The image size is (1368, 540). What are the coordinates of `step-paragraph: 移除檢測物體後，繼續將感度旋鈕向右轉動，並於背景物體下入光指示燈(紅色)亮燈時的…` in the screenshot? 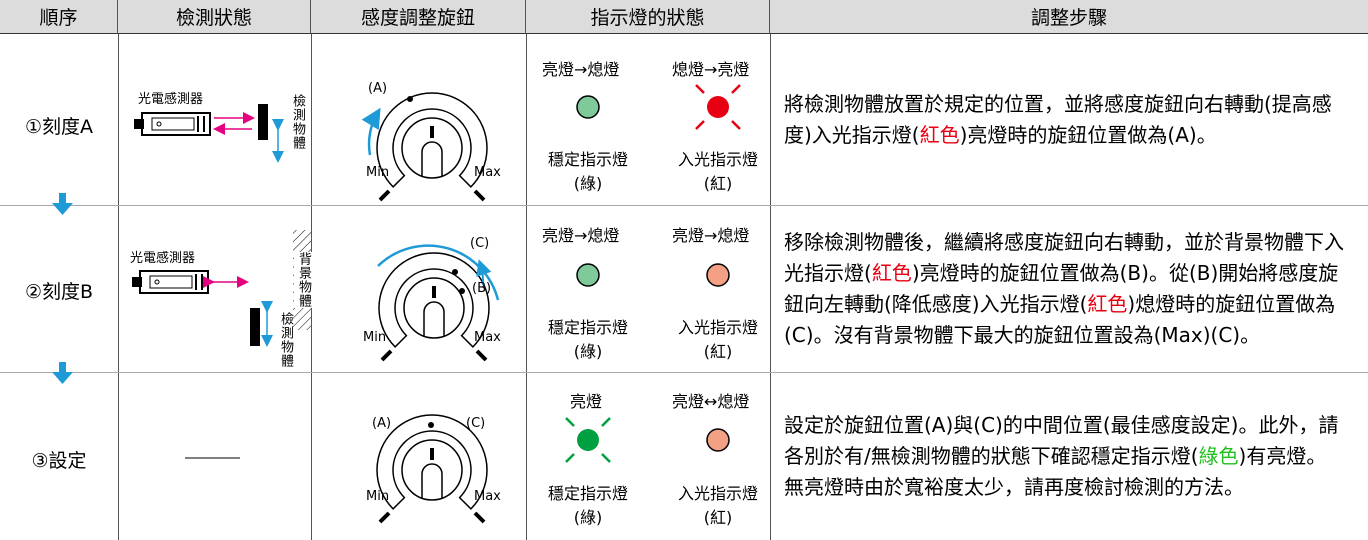 It's located at (1070, 289).